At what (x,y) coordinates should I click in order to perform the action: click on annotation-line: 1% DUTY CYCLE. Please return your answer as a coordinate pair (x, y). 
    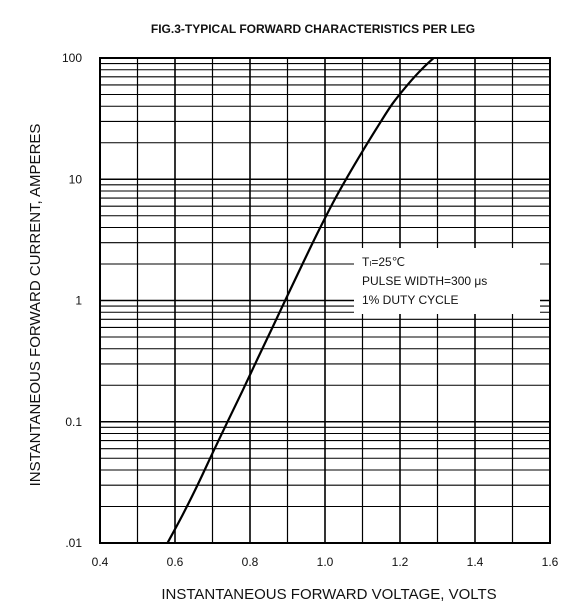
    Looking at the image, I should click on (410, 300).